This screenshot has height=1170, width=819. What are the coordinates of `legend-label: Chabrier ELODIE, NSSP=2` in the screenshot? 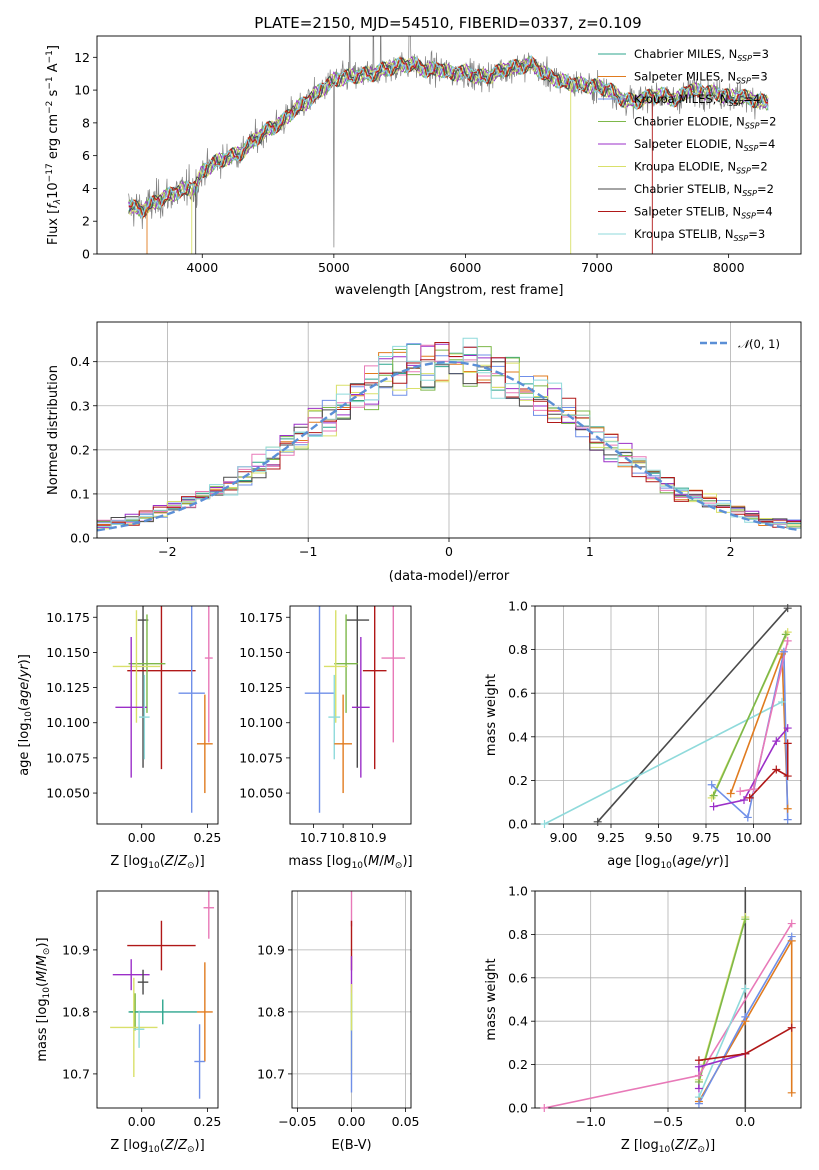 It's located at (705, 123).